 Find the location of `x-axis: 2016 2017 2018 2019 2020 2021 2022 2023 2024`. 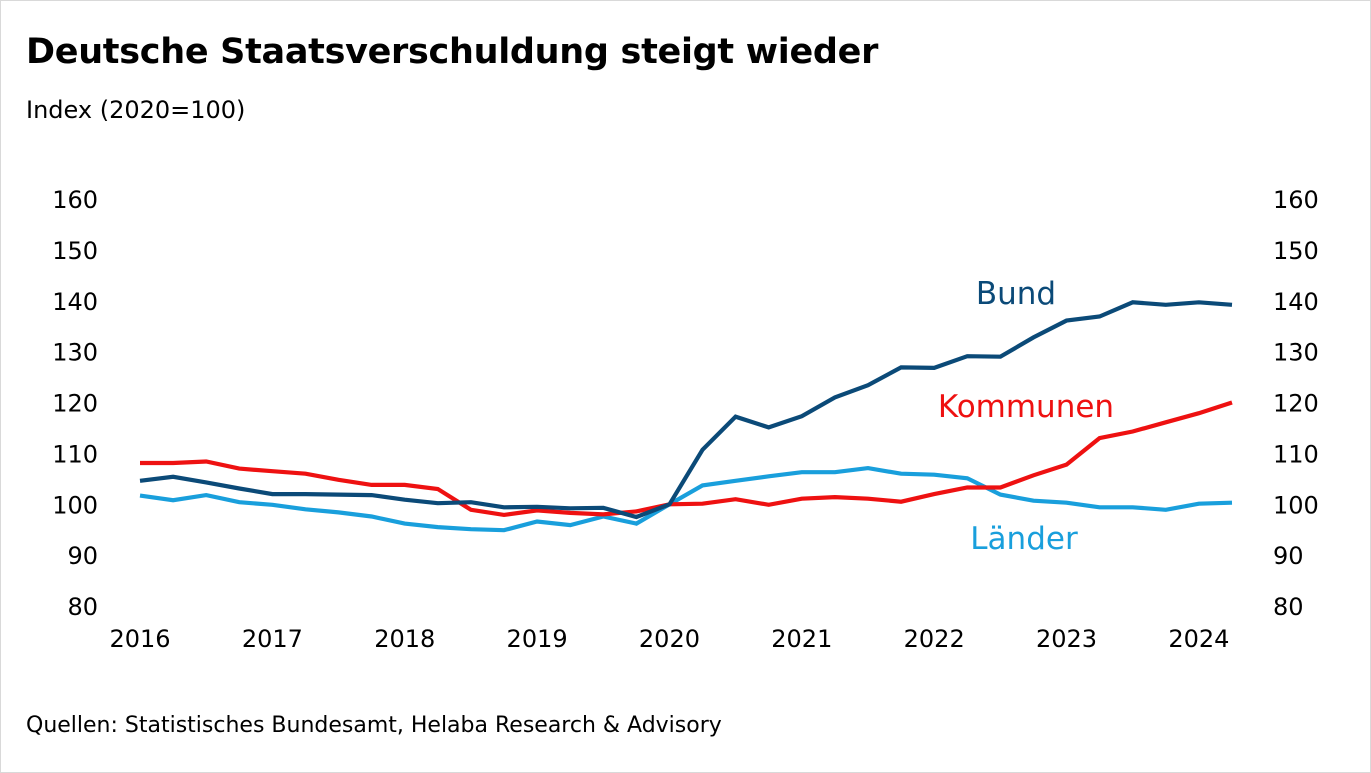

x-axis: 2016 2017 2018 2019 2020 2021 2022 2023 2024 is located at coordinates (669, 639).